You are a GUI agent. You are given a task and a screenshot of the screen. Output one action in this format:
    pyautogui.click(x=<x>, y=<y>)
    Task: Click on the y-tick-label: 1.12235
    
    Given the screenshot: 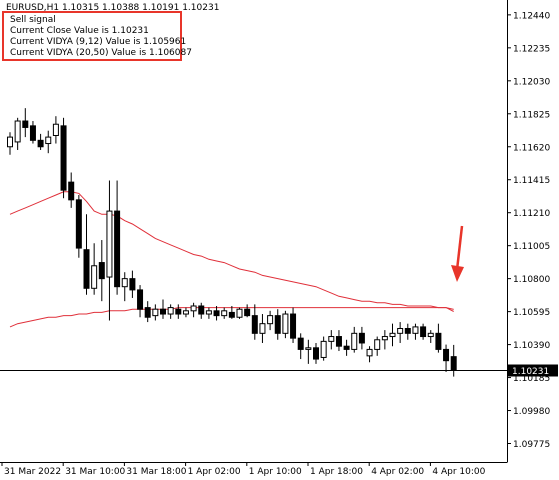 What is the action you would take?
    pyautogui.click(x=531, y=49)
    